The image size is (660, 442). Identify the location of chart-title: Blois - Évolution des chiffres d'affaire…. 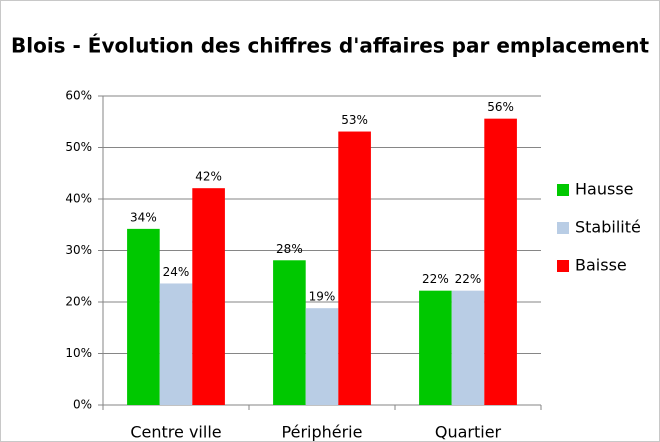
(330, 46).